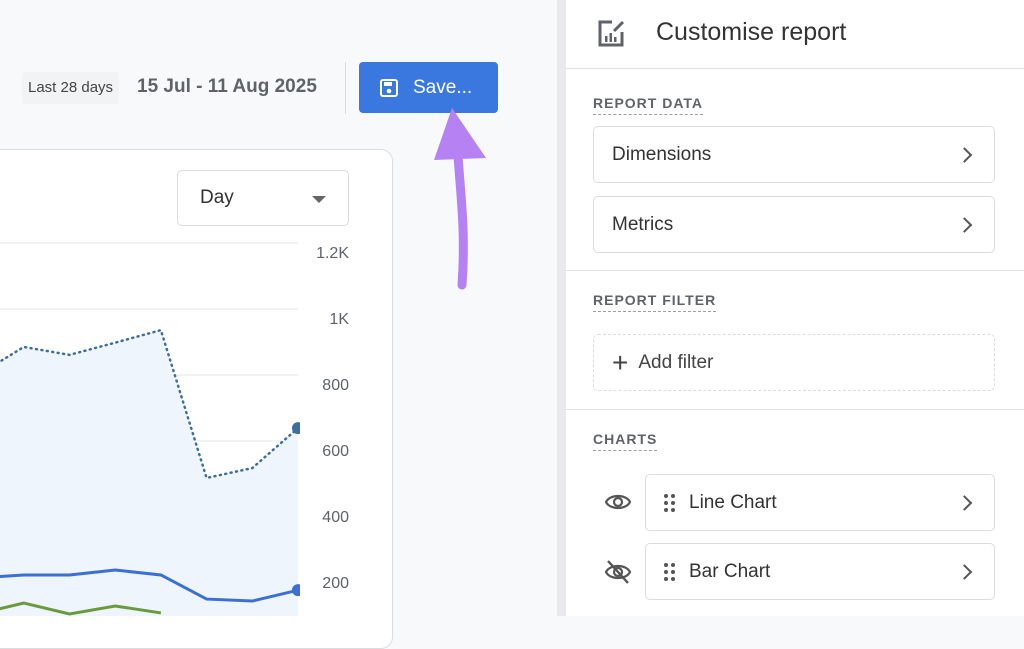 The image size is (1024, 649). I want to click on granularity-value: Day, so click(217, 197).